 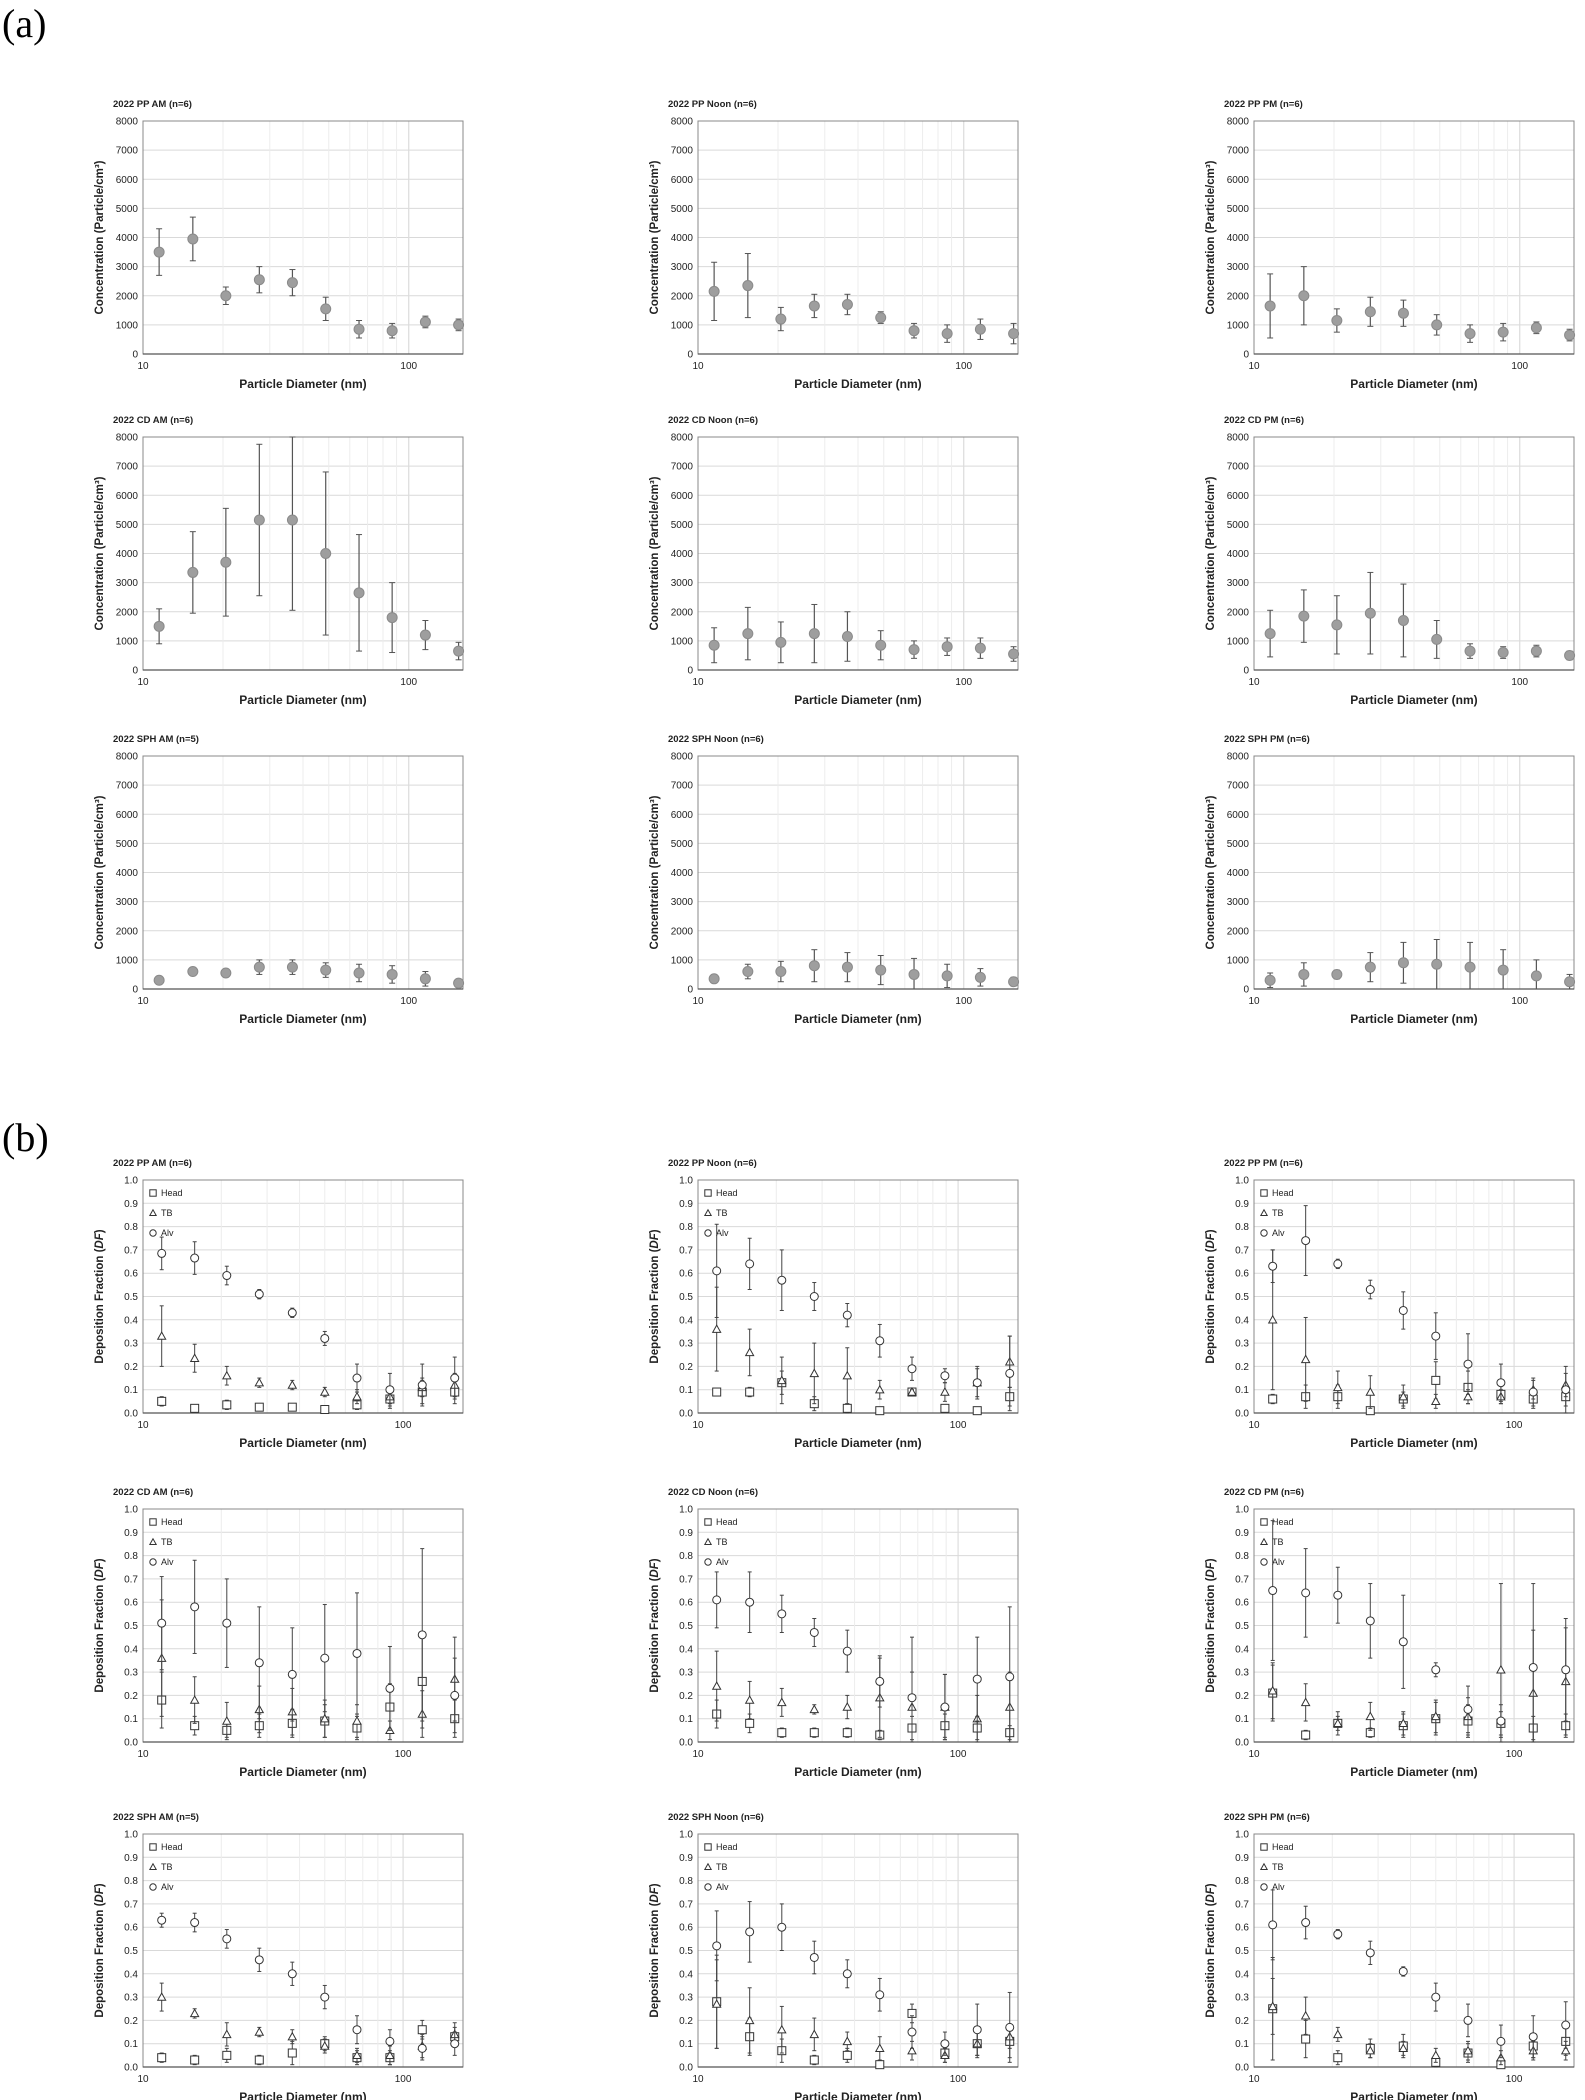 What do you see at coordinates (1278, 1233) in the screenshot?
I see `legend-label: Alv` at bounding box center [1278, 1233].